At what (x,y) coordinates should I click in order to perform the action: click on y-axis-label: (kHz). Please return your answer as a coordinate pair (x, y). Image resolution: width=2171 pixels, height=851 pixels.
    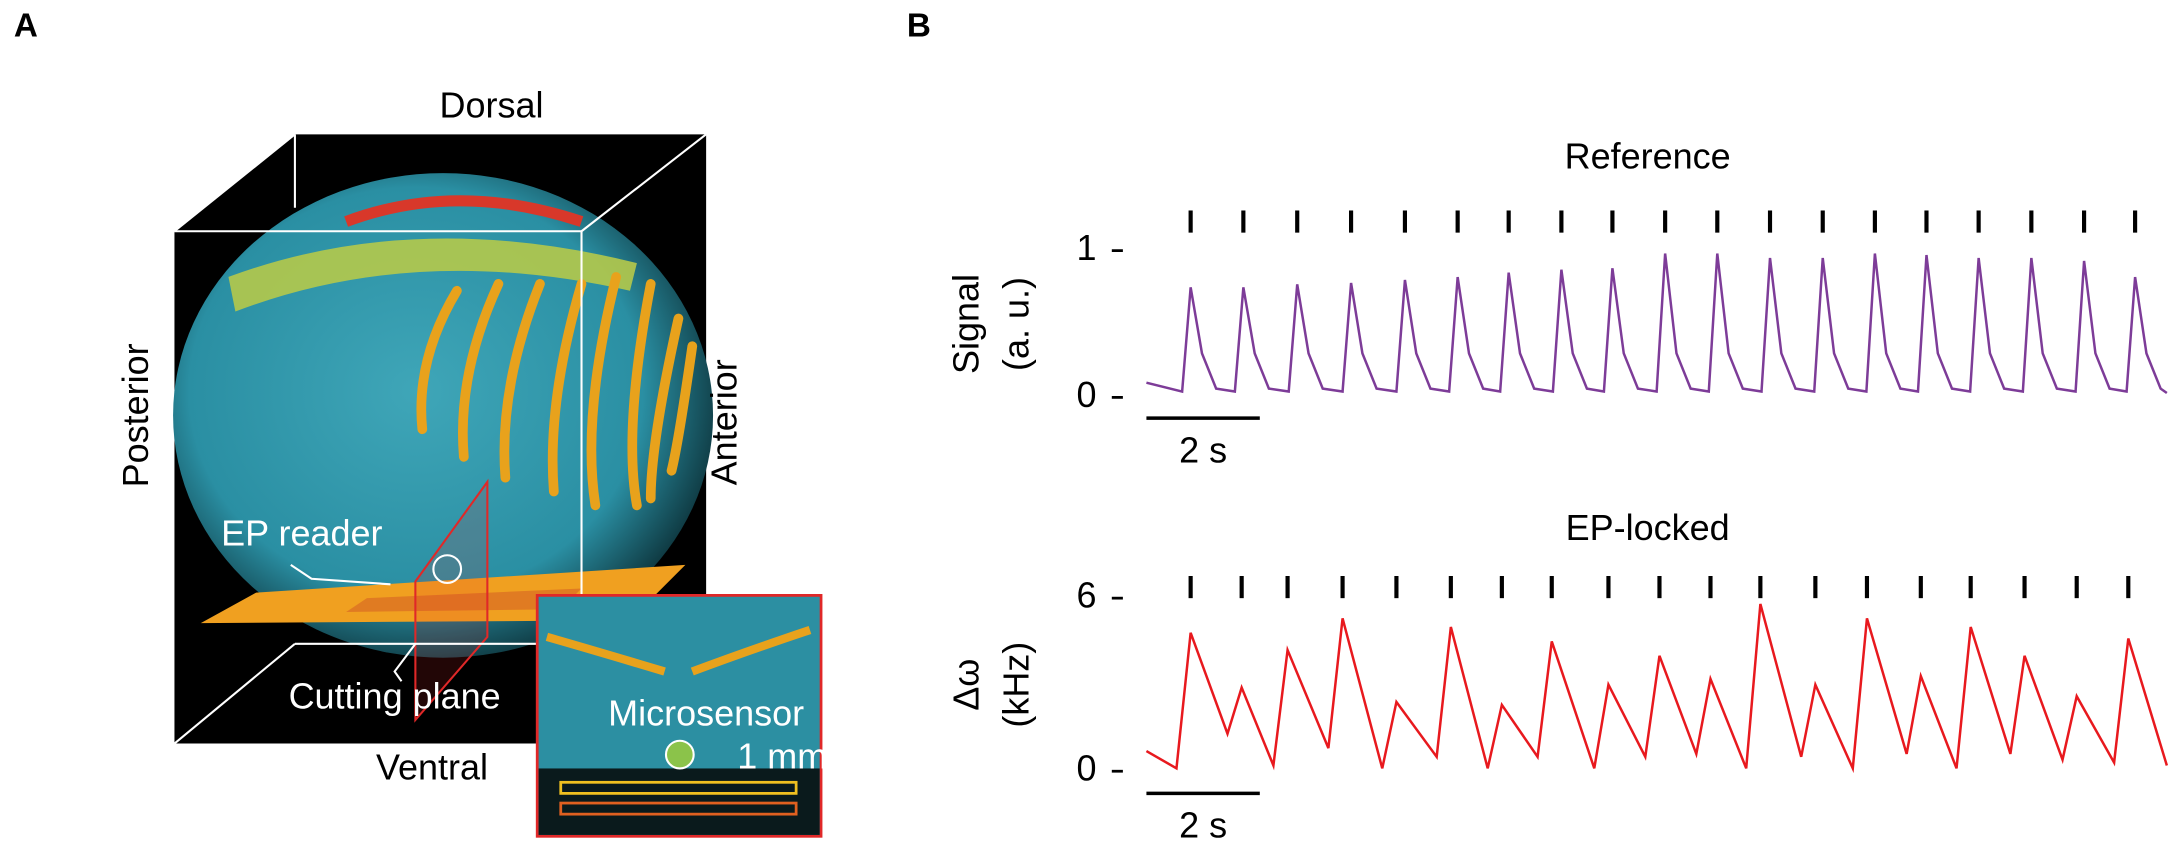
    Looking at the image, I should click on (1016, 685).